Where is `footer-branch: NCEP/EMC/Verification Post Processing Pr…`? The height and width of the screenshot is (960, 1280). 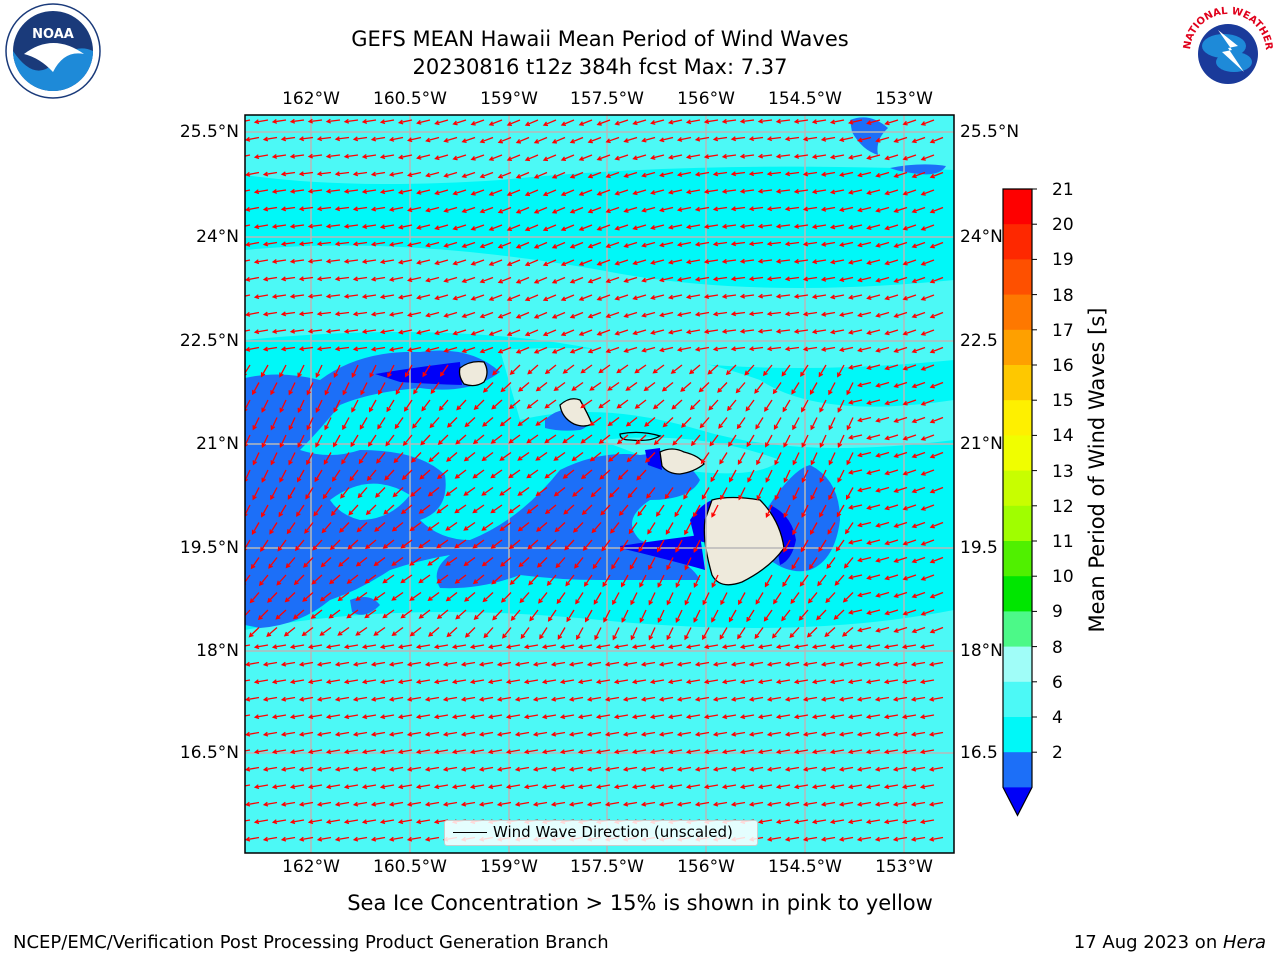
footer-branch: NCEP/EMC/Verification Post Processing Pr… is located at coordinates (311, 942).